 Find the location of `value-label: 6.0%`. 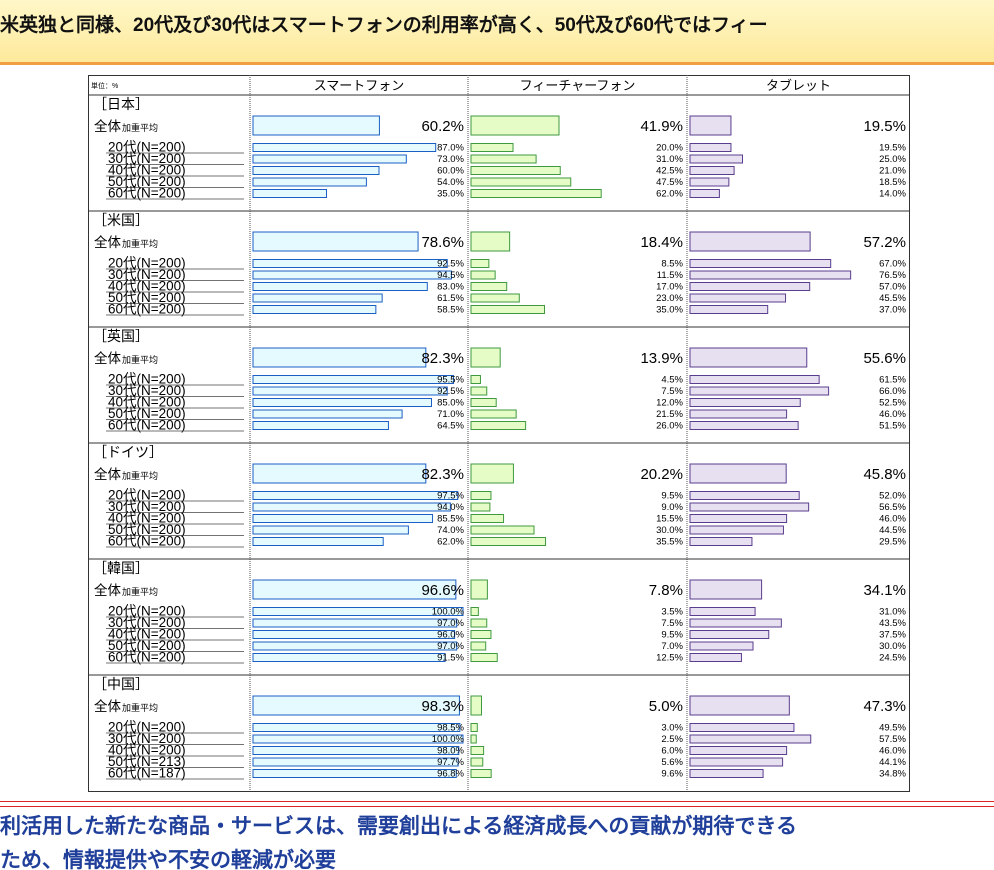

value-label: 6.0% is located at coordinates (672, 751).